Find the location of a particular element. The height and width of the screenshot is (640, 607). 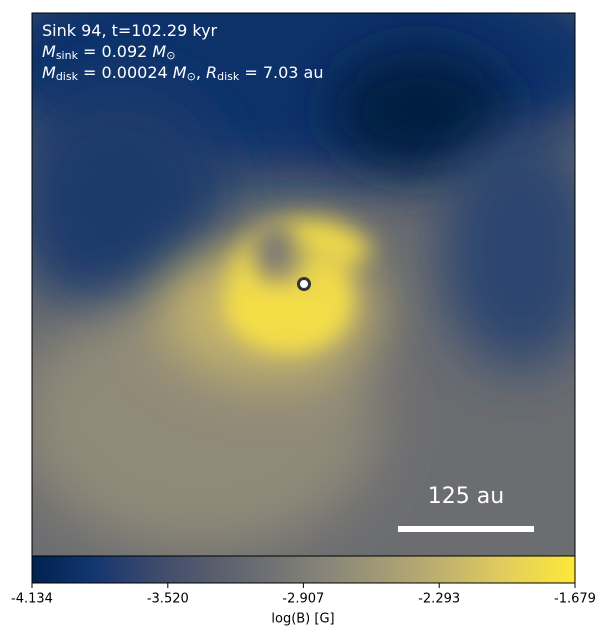

scale-bar-label: 125 au is located at coordinates (466, 496).